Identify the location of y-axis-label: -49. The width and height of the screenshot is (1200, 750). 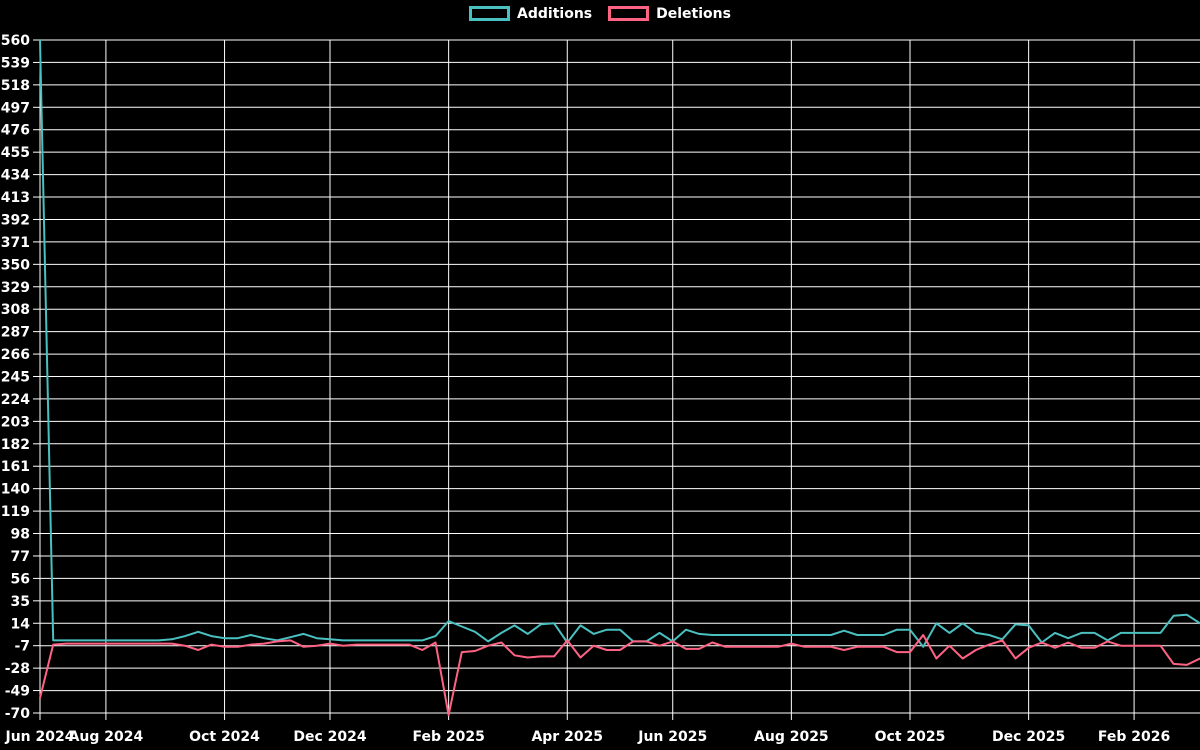
(17, 692).